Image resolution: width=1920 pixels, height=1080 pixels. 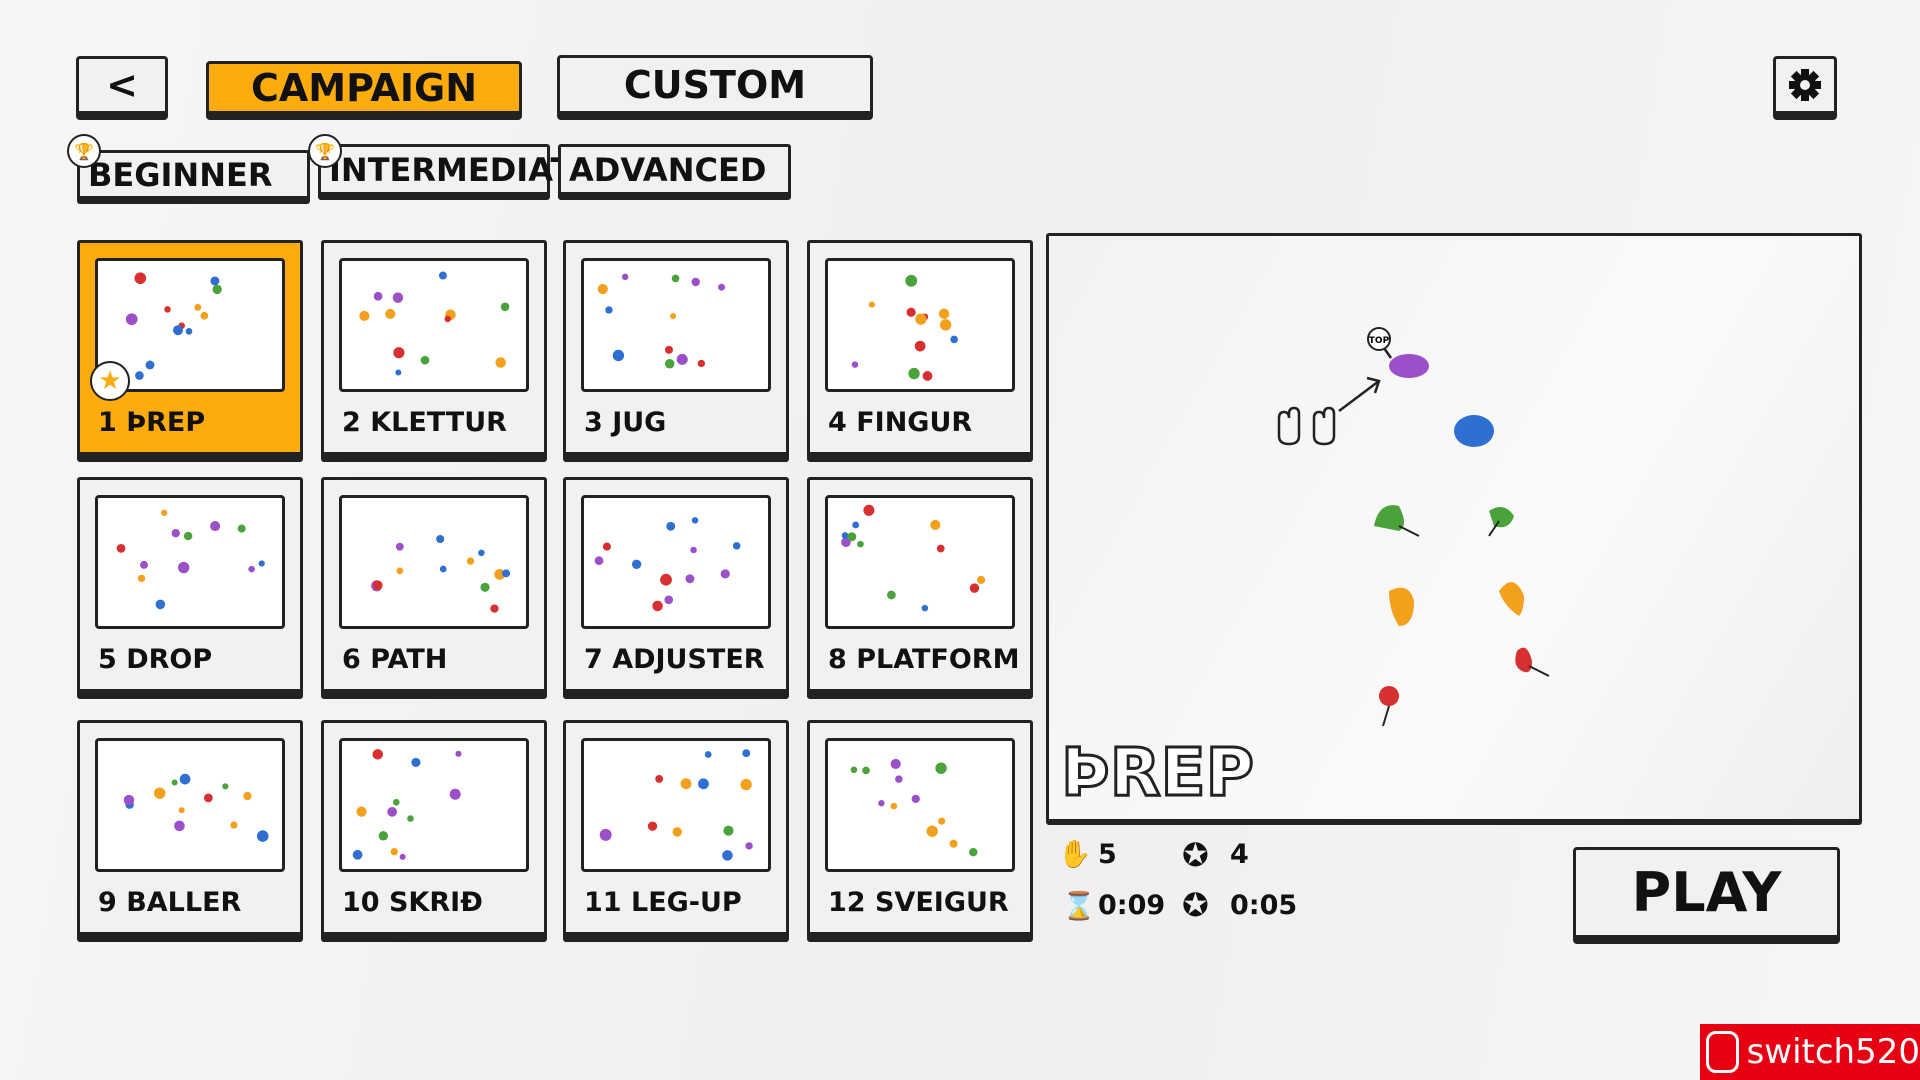 I want to click on level-card: 6 PATH, so click(x=434, y=588).